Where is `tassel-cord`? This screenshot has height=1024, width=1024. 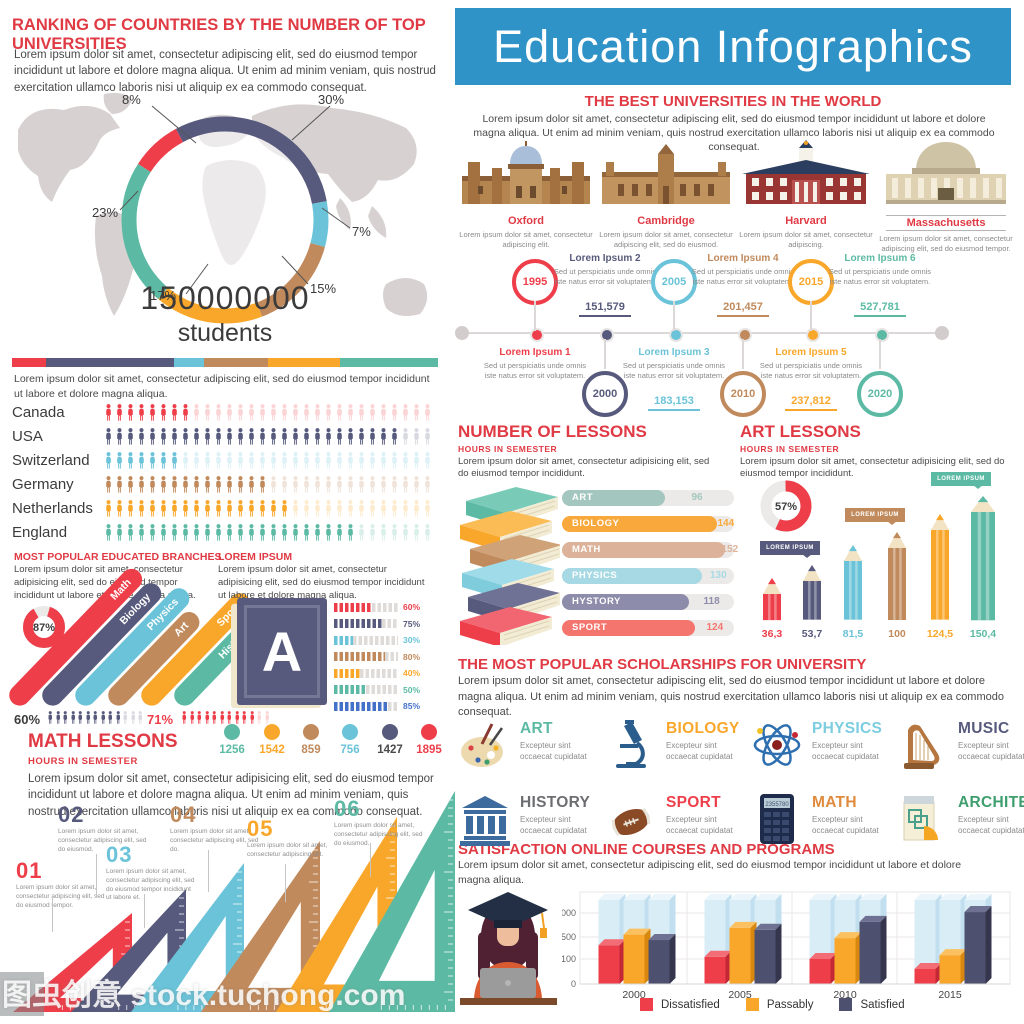 tassel-cord is located at coordinates (543, 920).